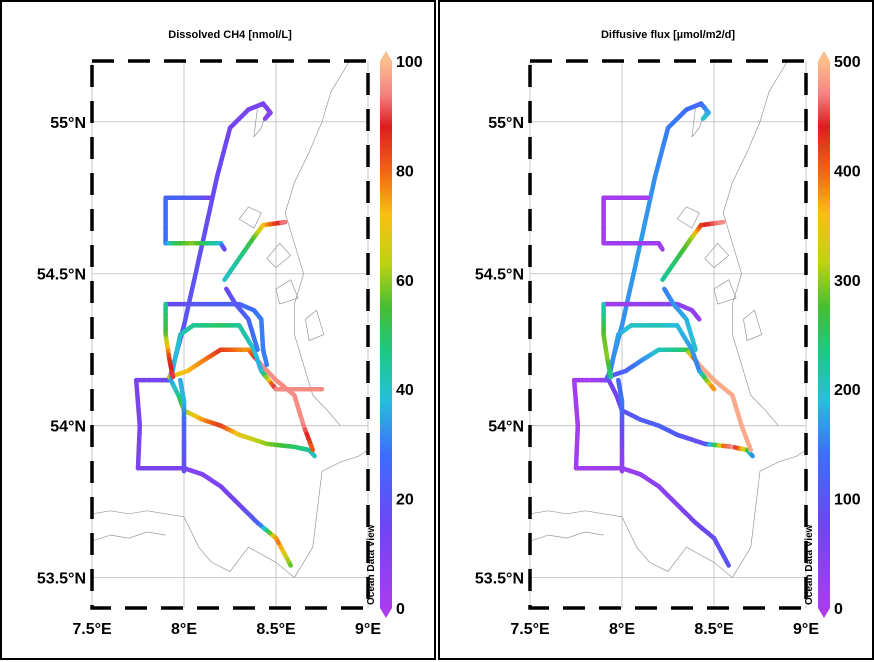 The height and width of the screenshot is (662, 874). I want to click on chart-title: Dissolved CH4 [nmol/L], so click(230, 35).